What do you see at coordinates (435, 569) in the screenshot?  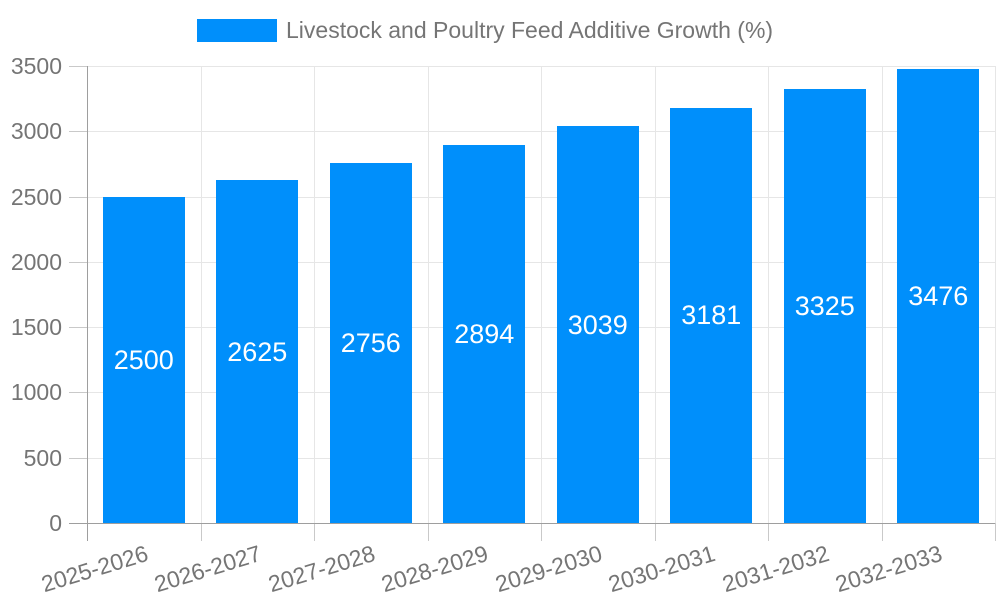 I see `x-tick-label: 2028-2029` at bounding box center [435, 569].